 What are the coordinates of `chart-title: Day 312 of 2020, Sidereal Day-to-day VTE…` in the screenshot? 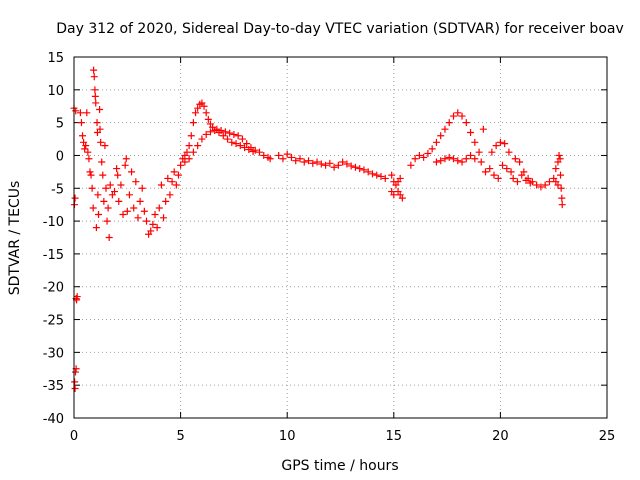 It's located at (340, 29).